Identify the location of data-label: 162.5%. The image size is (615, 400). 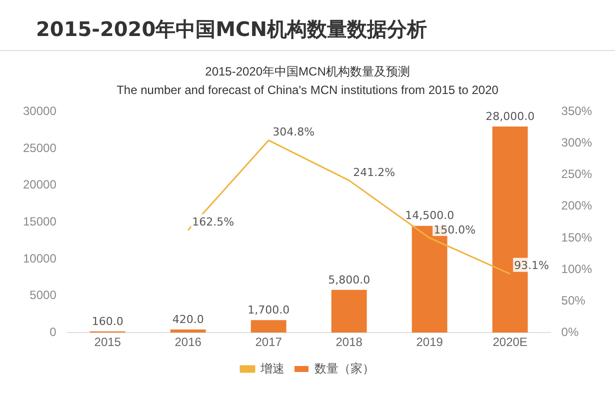
(213, 221).